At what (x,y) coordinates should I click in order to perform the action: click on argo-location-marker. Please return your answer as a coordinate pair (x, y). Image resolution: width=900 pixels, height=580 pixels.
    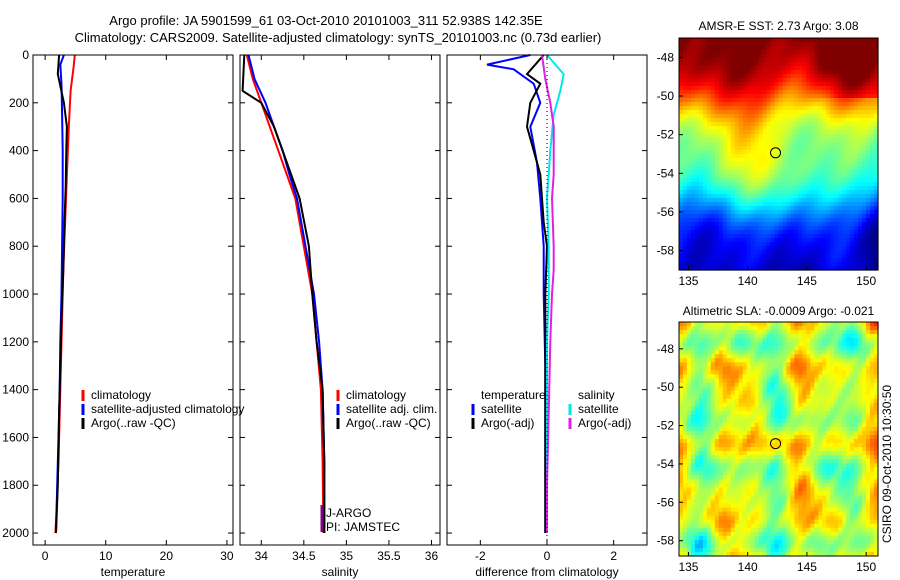
    Looking at the image, I should click on (776, 153).